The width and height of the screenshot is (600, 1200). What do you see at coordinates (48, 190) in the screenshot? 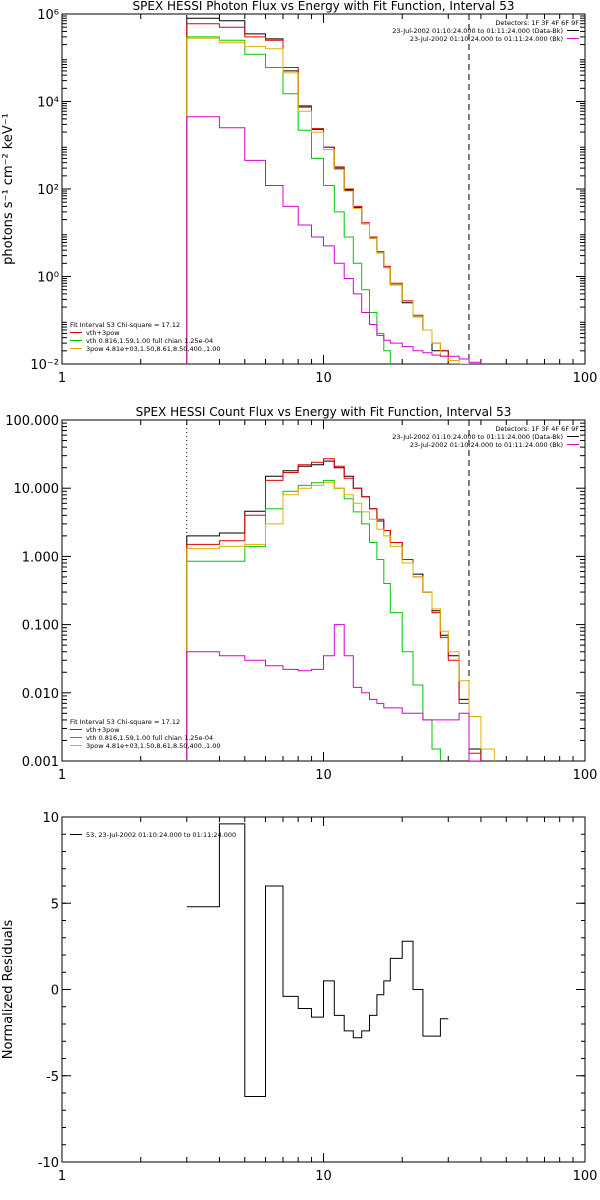
I see `y-tick-label: 10²` at bounding box center [48, 190].